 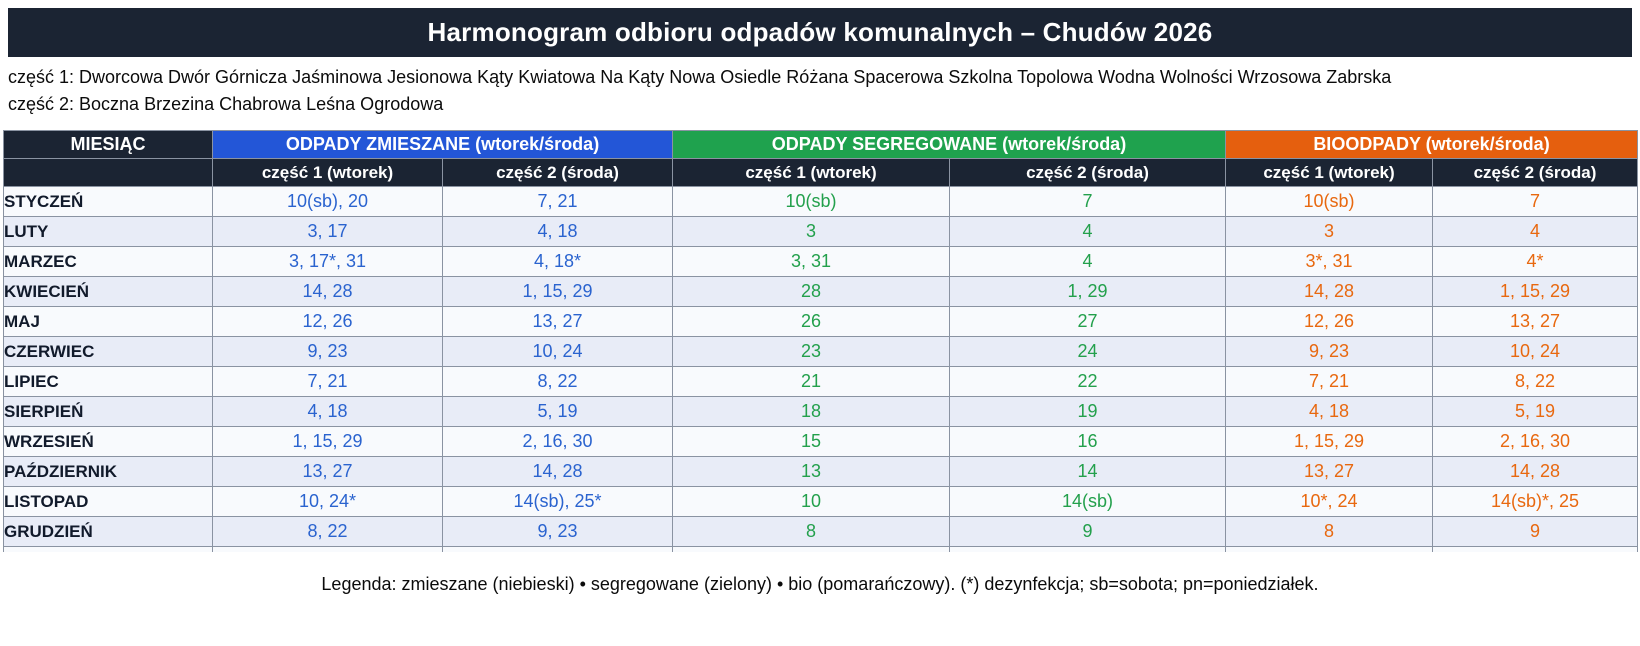 I want to click on date-cell: 12, 26, so click(x=1329, y=321).